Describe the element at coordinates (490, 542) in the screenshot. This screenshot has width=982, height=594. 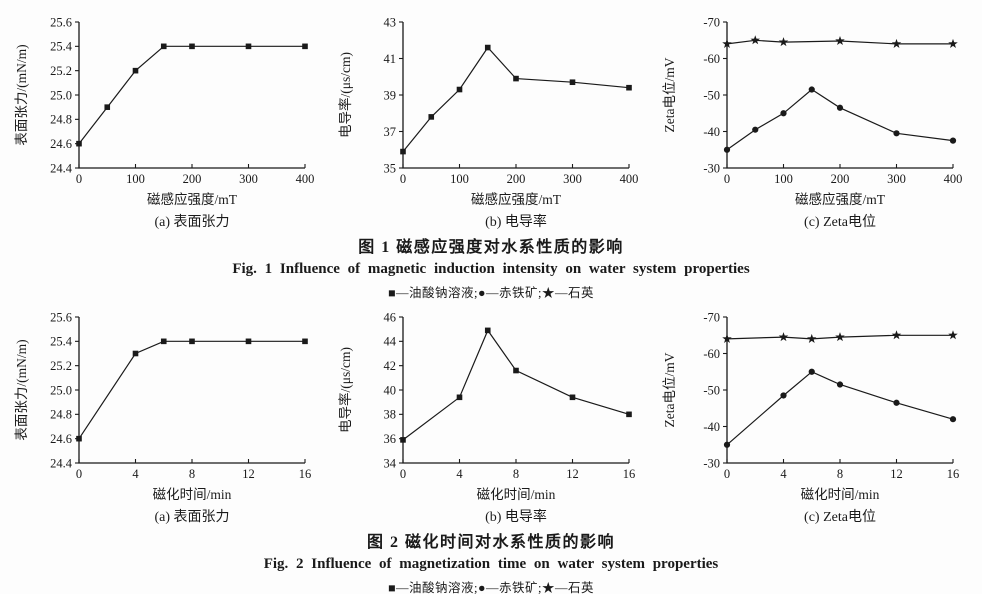
I see `figure-2-caption-zh: 图 2 磁化时间对水系性质的影响` at that location.